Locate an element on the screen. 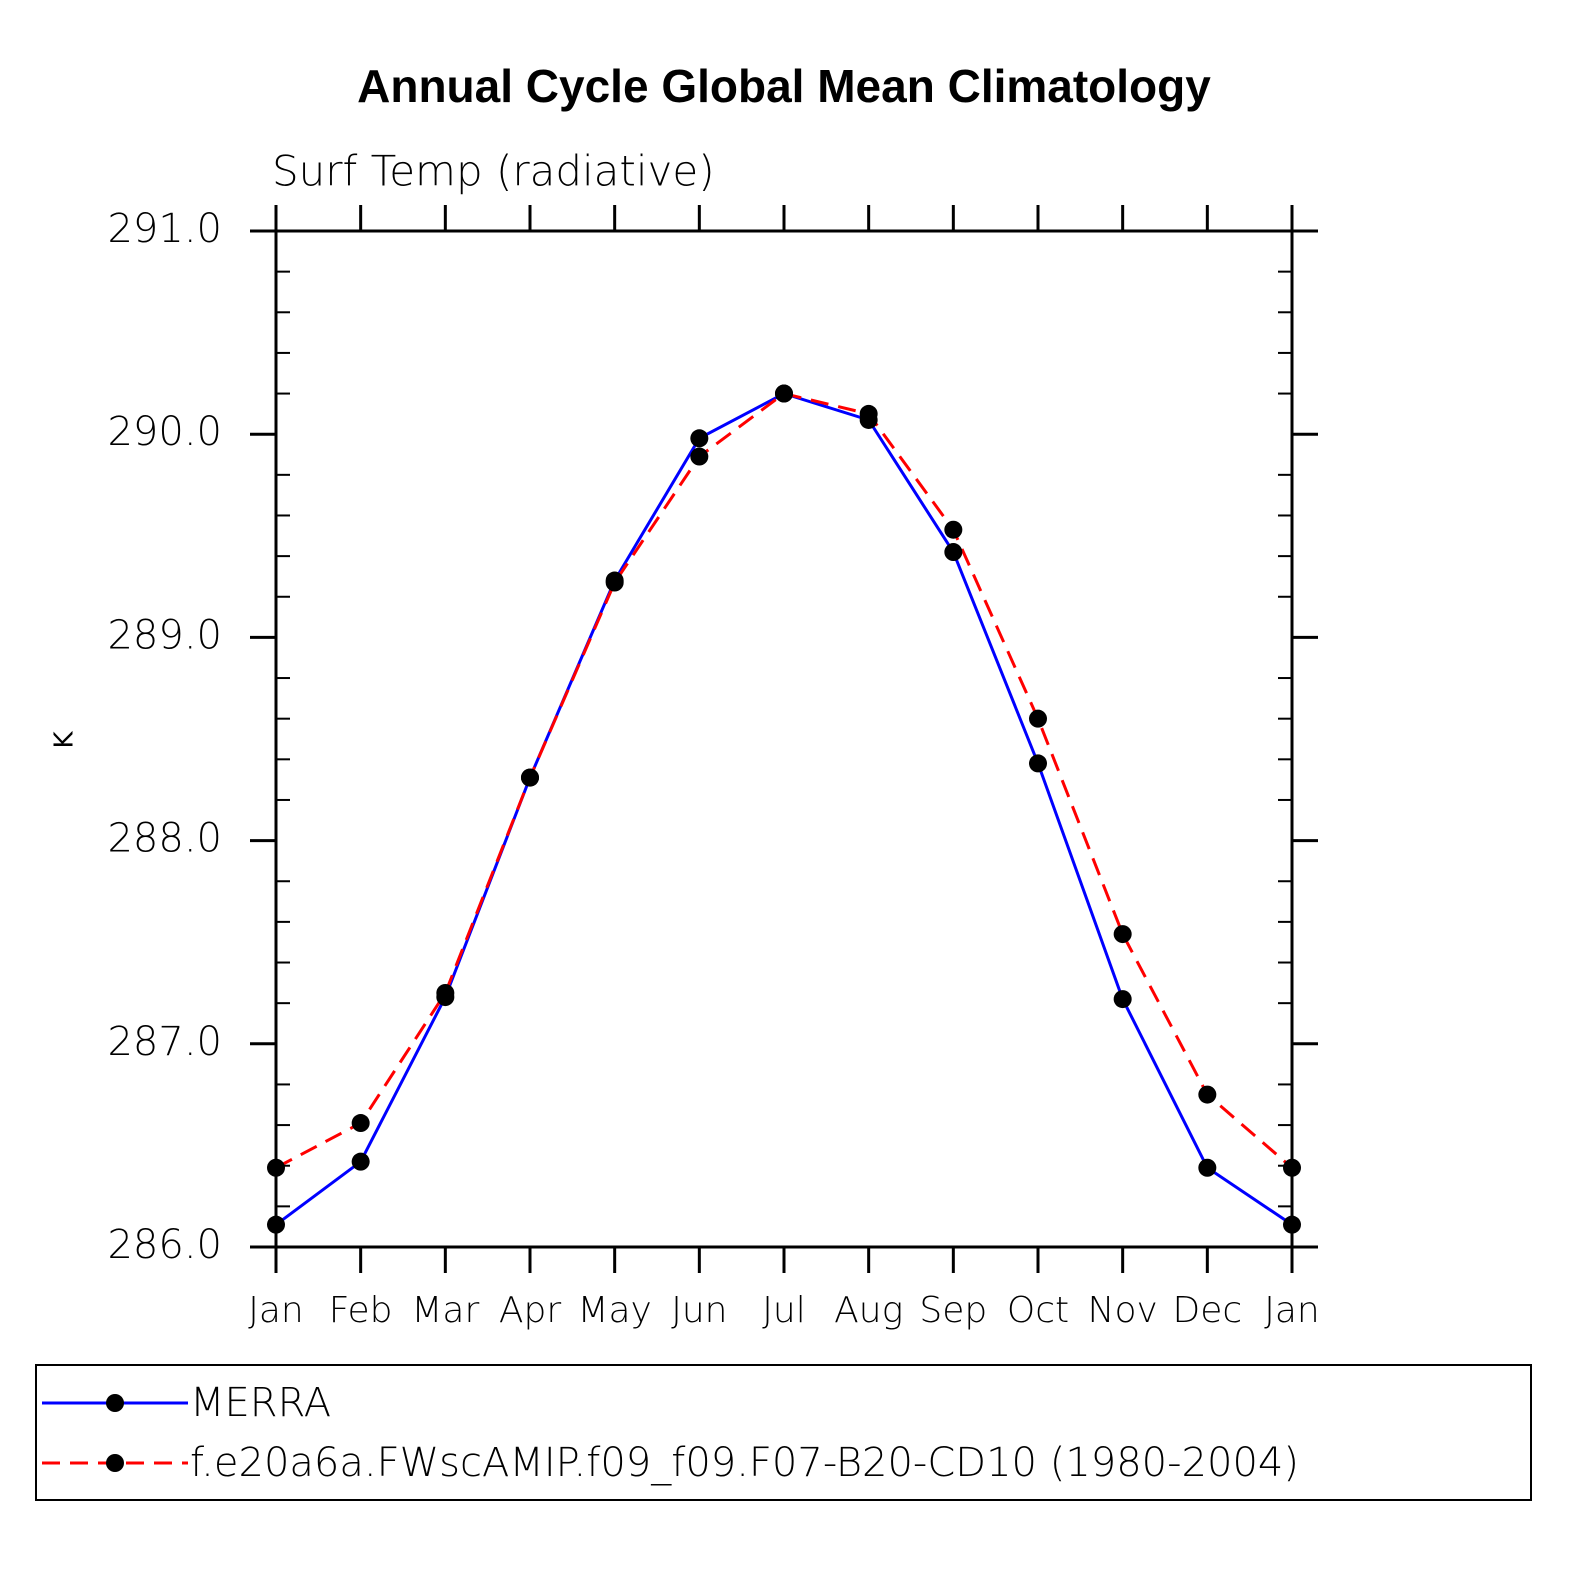 Image resolution: width=1574 pixels, height=1578 pixels. x-tick-label: Feb is located at coordinates (361, 1310).